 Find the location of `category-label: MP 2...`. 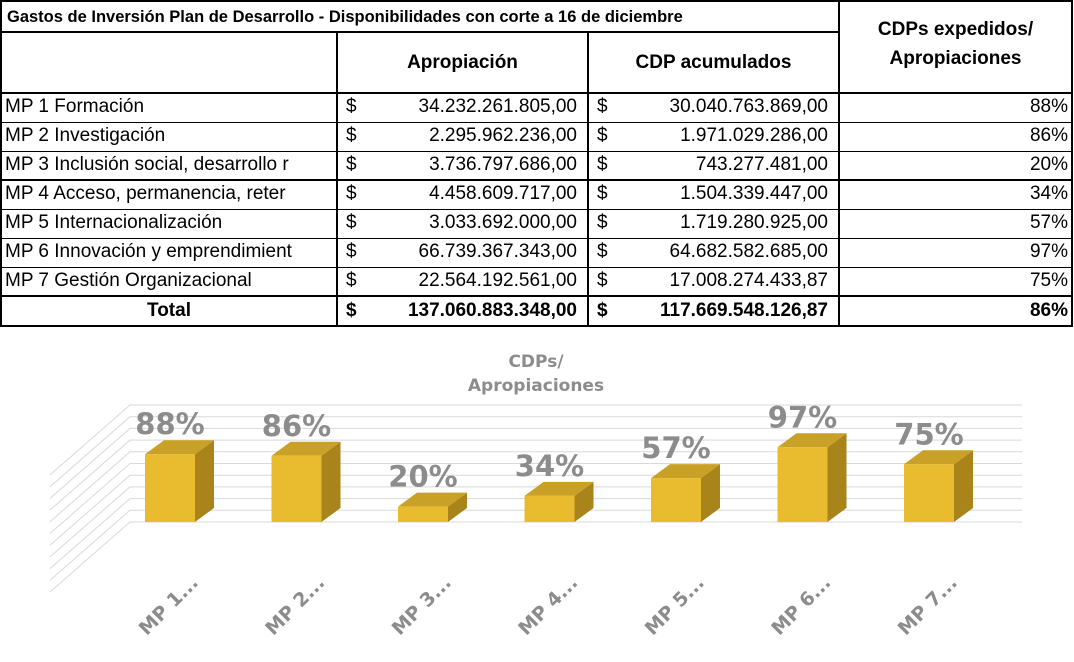

category-label: MP 2... is located at coordinates (295, 606).